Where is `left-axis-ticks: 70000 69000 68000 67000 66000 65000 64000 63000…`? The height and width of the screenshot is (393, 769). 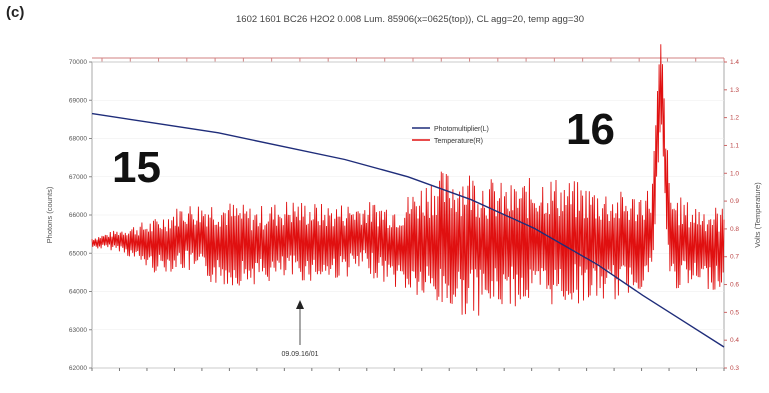
left-axis-ticks: 70000 69000 68000 67000 66000 65000 64000 63000… is located at coordinates (80, 215).